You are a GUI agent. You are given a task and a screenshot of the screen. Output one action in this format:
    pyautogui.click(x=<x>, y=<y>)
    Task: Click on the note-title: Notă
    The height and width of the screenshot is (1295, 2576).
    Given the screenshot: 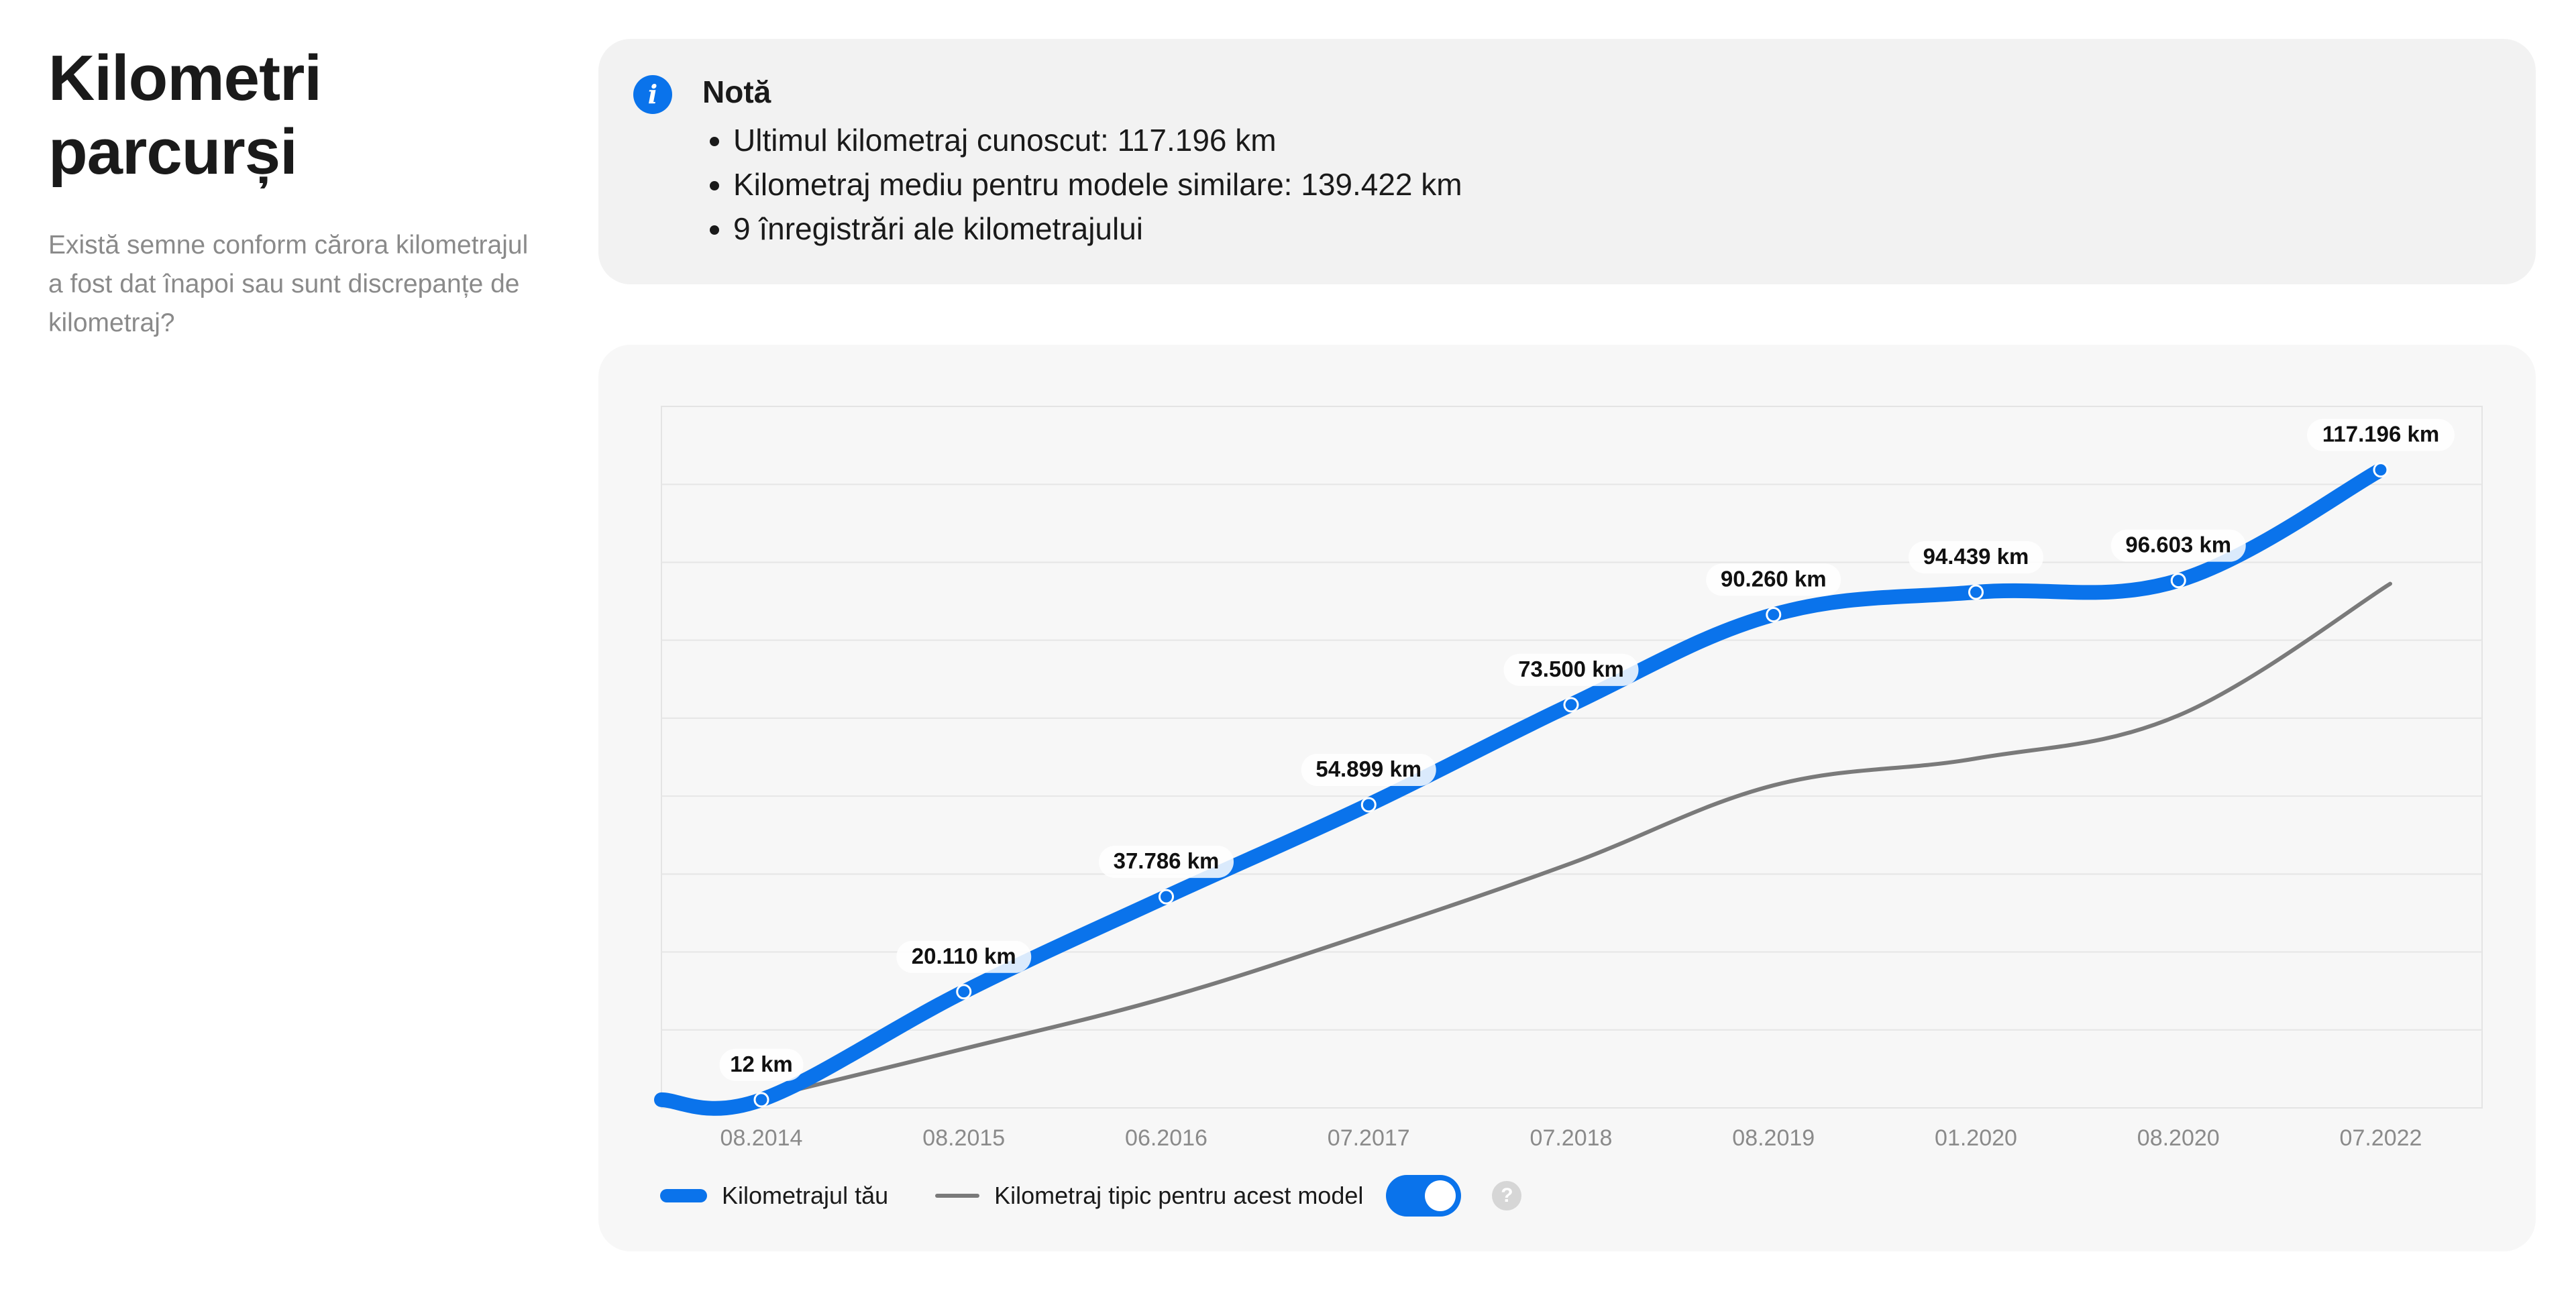 What is the action you would take?
    pyautogui.click(x=736, y=91)
    